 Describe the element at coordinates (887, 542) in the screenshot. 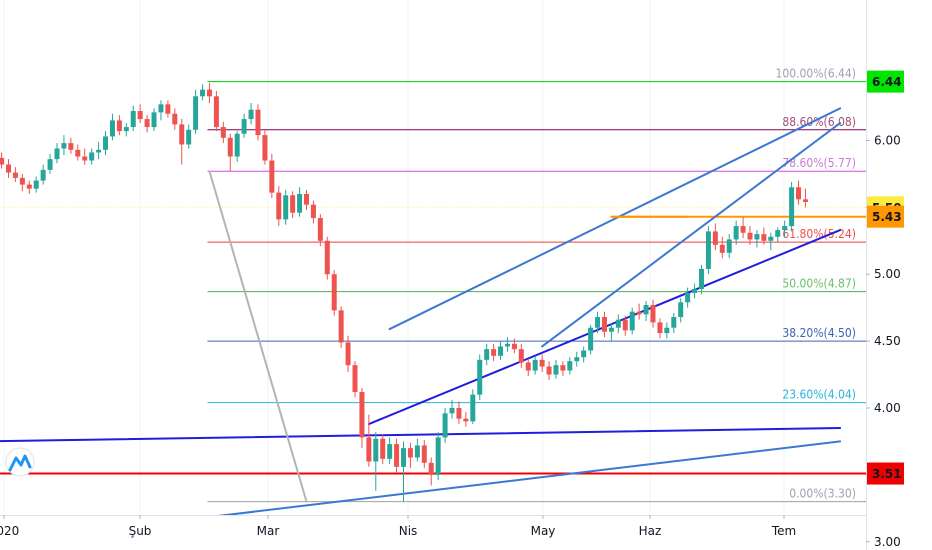

I see `price-axis-label: 3.00` at that location.